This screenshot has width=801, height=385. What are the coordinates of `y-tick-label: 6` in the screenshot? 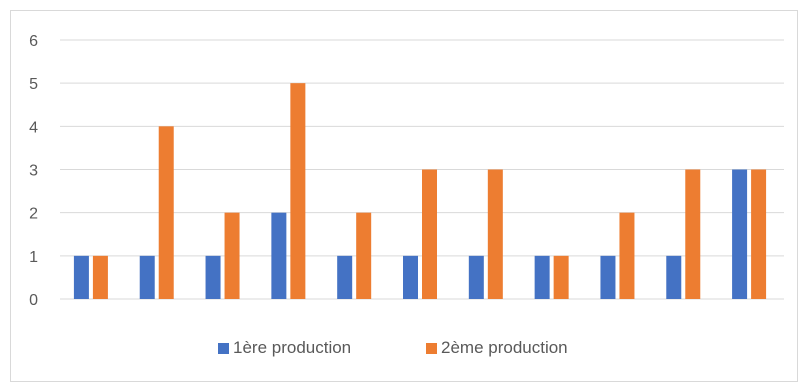 It's located at (33, 41).